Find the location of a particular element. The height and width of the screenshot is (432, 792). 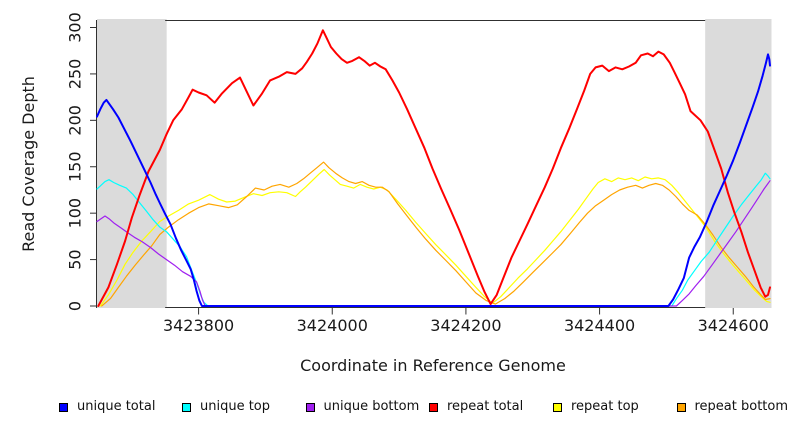

y-axis-title: Read Coverage Depth is located at coordinates (28, 164).